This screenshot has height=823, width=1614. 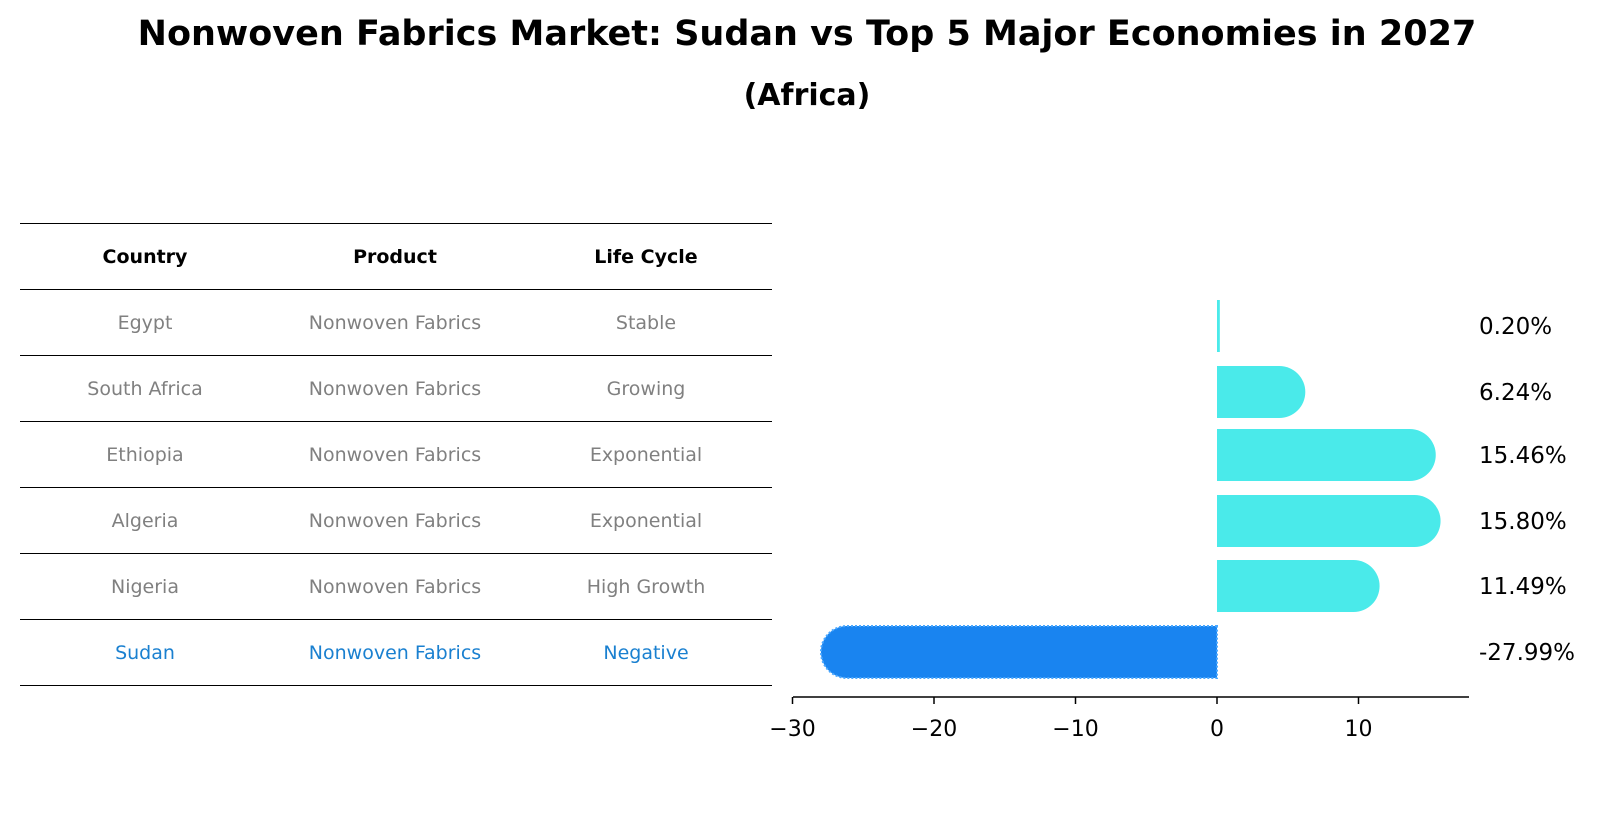 What do you see at coordinates (145, 455) in the screenshot?
I see `cell-country: Ethiopia` at bounding box center [145, 455].